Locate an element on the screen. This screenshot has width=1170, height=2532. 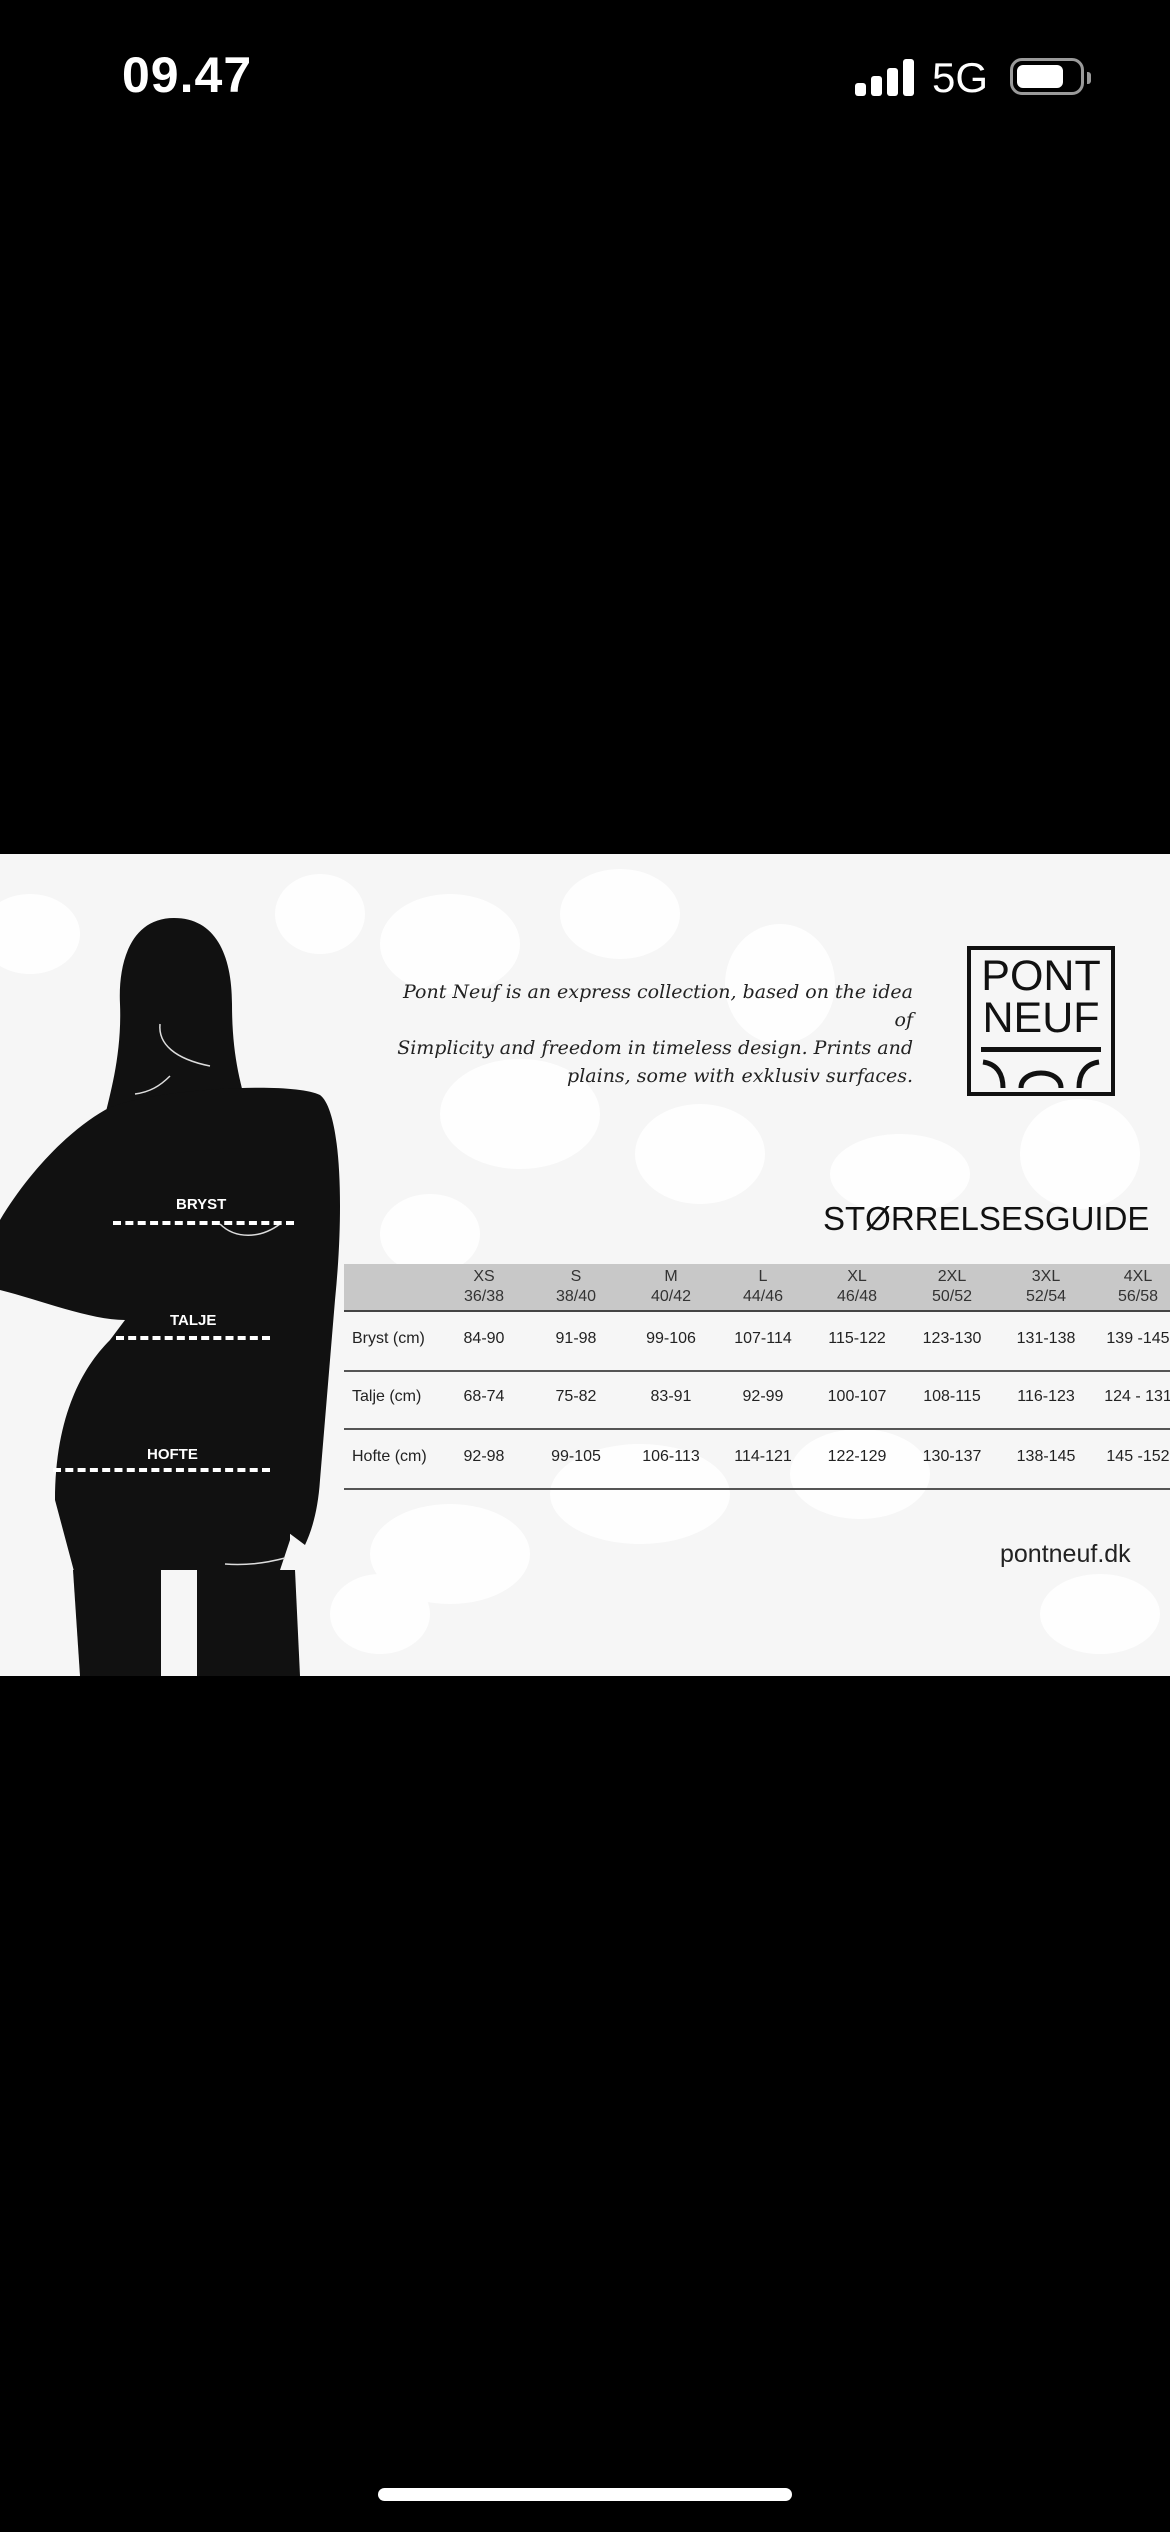
bust-line is located at coordinates (203, 1223).